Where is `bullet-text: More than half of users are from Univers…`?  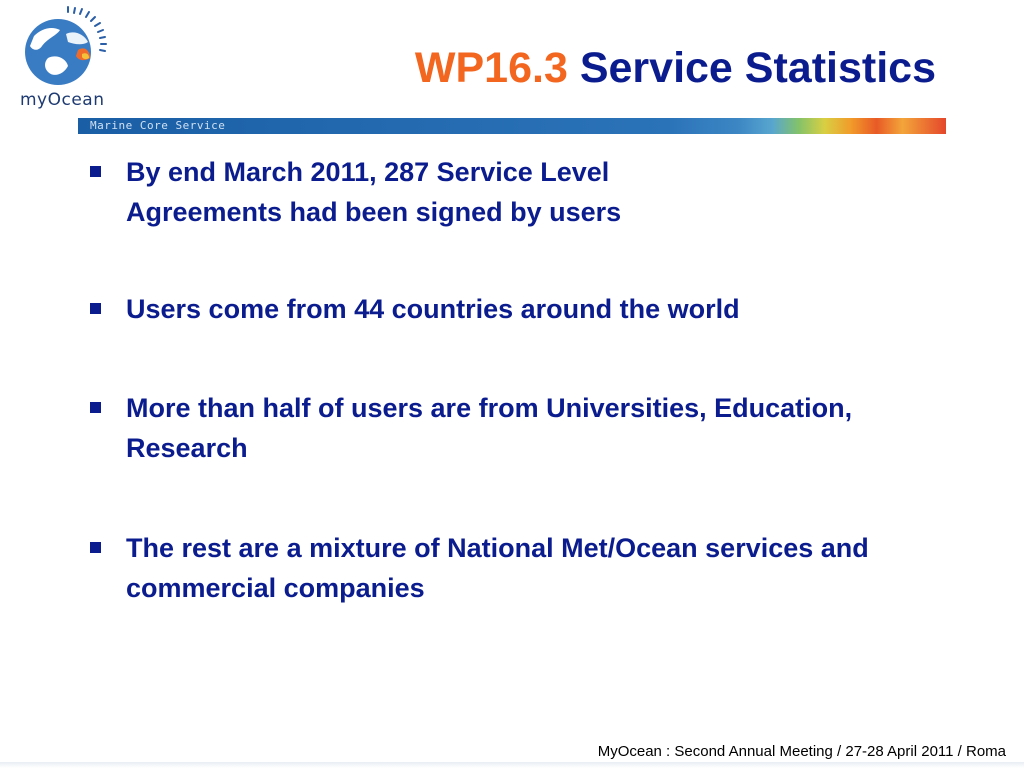
bullet-text: More than half of users are from Univers… is located at coordinates (489, 428).